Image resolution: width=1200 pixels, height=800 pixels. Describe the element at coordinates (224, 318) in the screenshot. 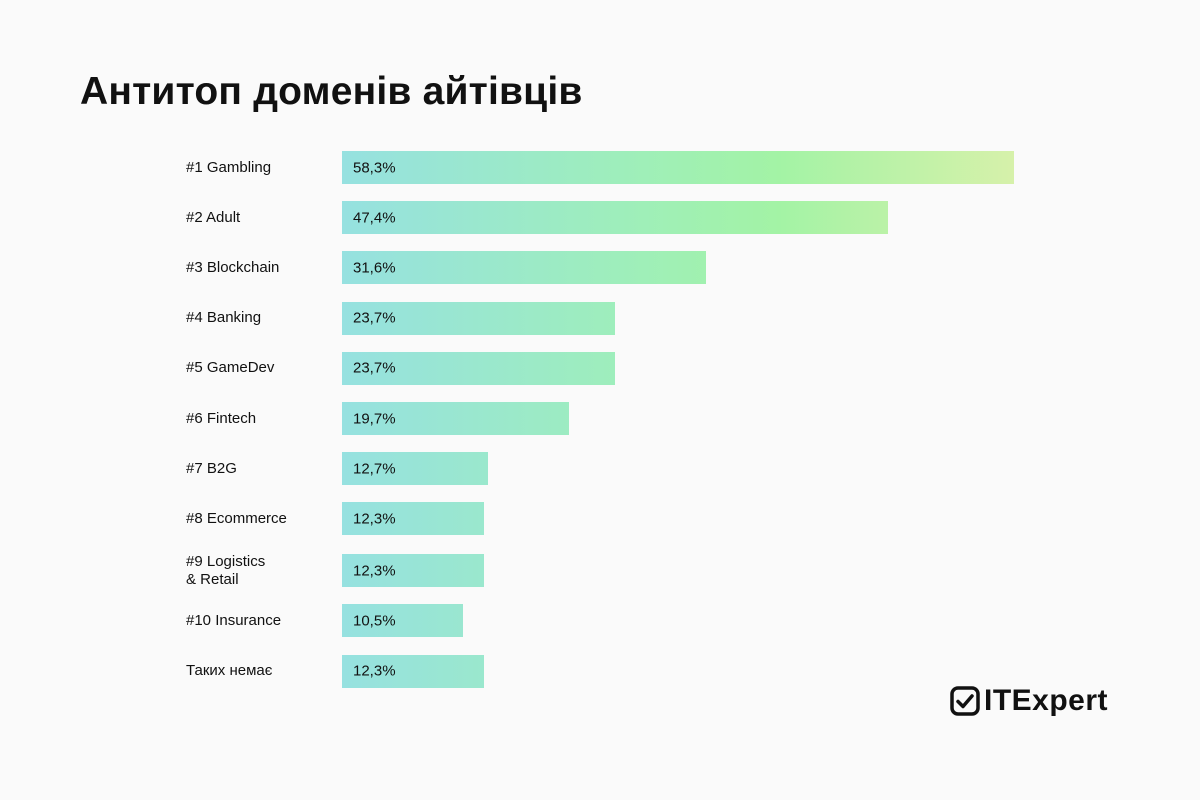

I see `category-label: #4 Banking` at that location.